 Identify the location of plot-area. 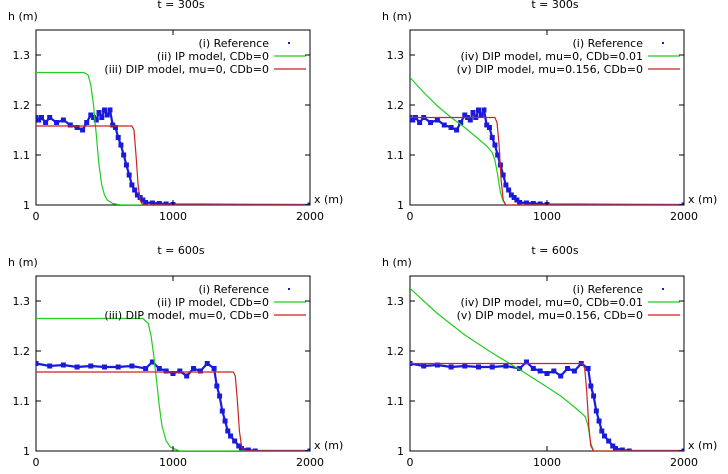
(173, 138).